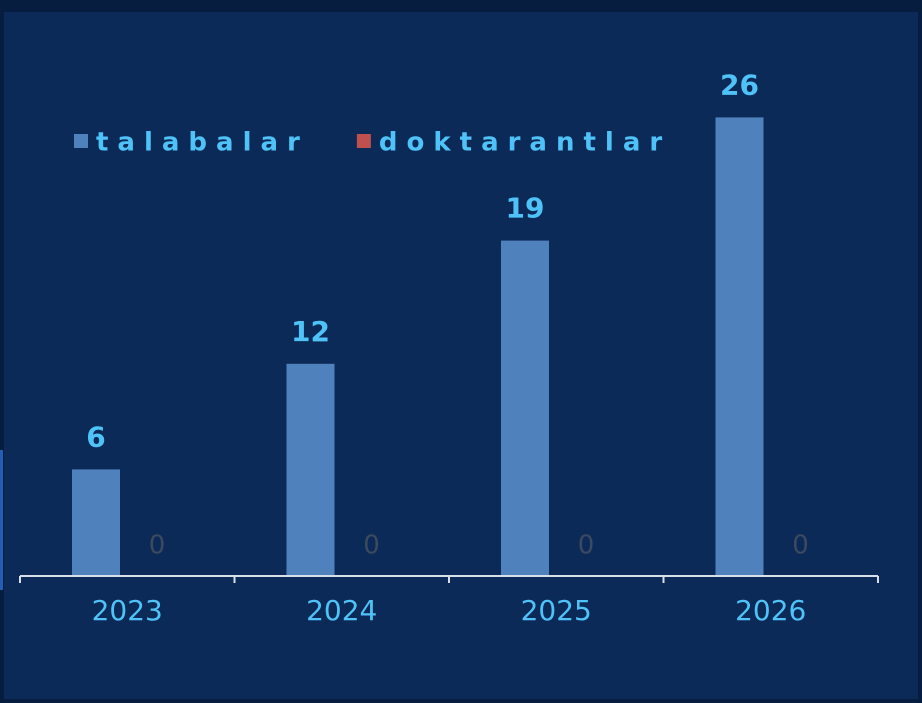 Image resolution: width=922 pixels, height=703 pixels. I want to click on side-accent, so click(1, 520).